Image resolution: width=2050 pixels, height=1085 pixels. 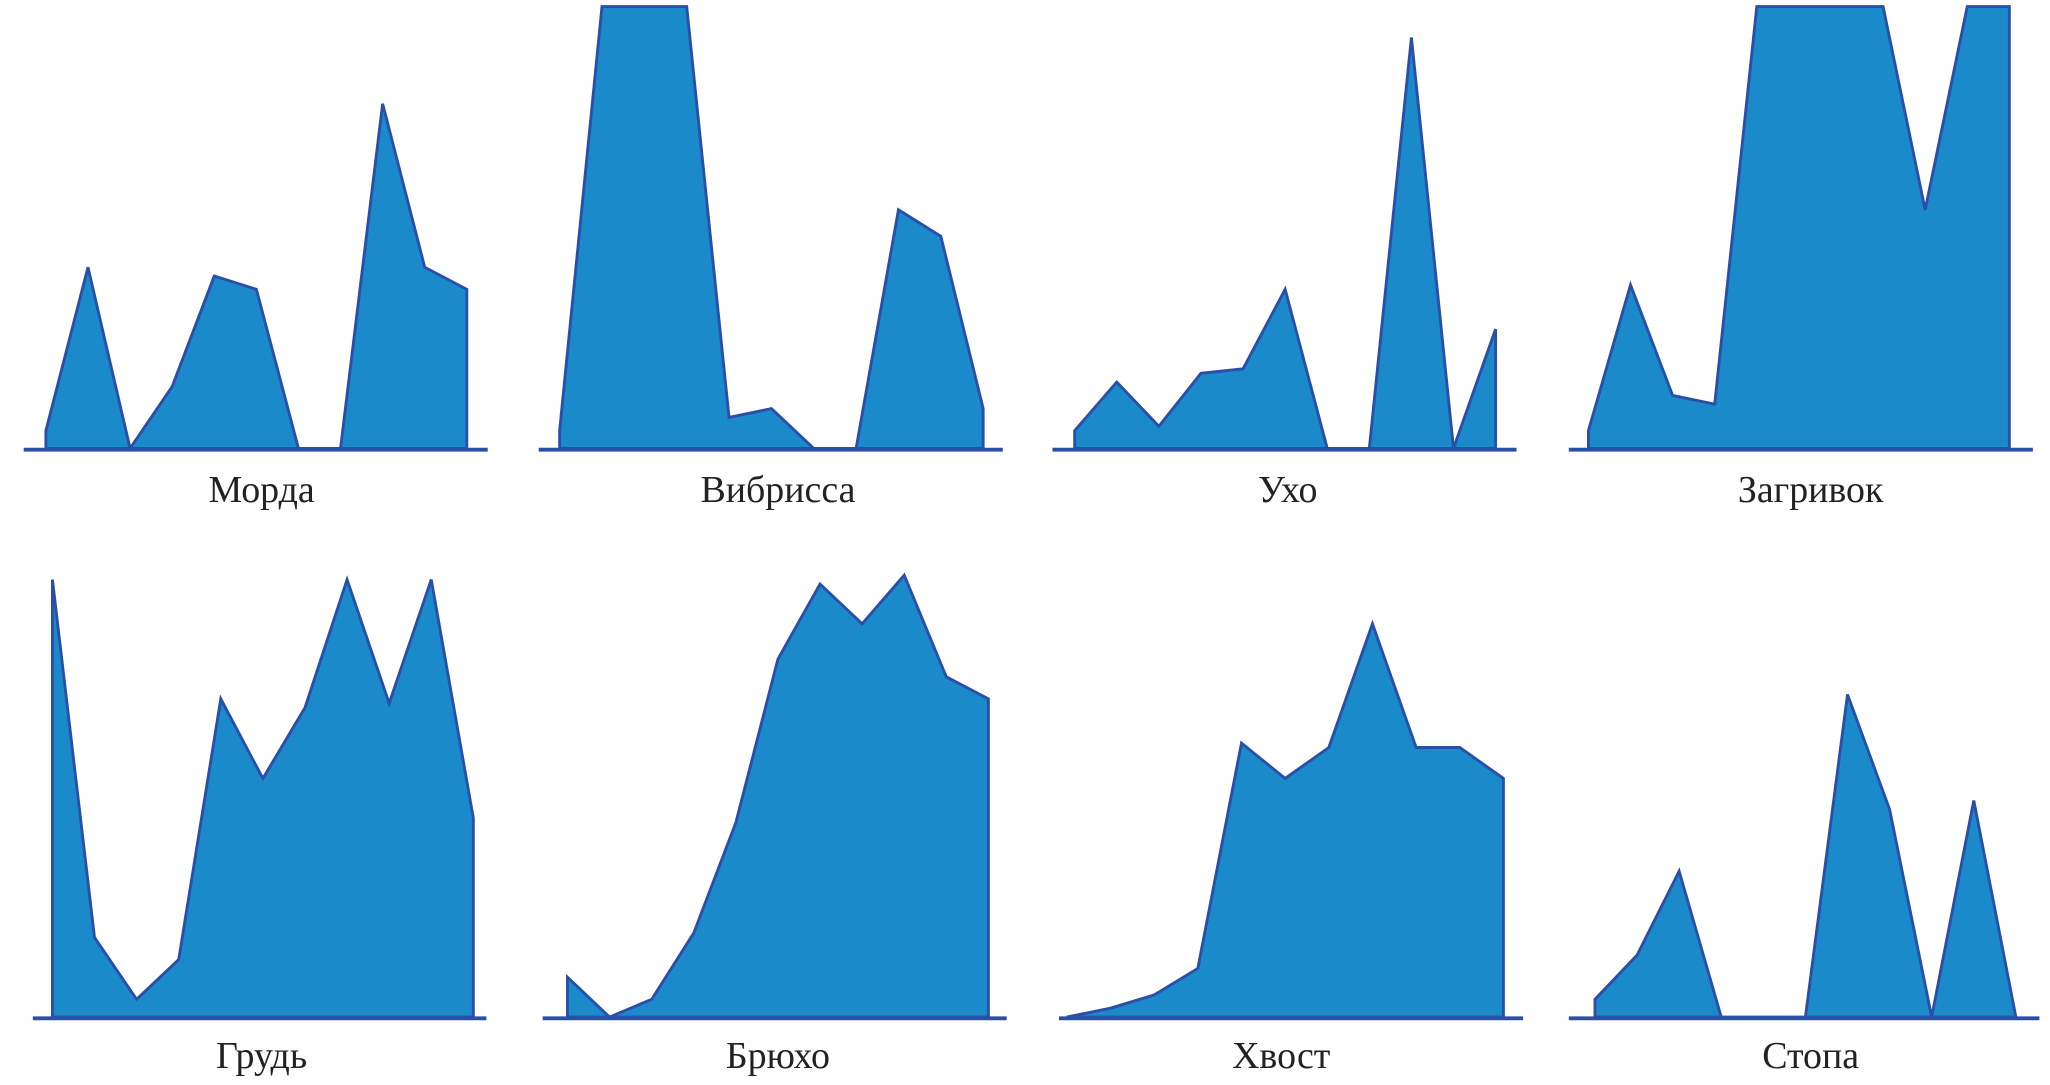 I want to click on panel-label-5: Брюхо, so click(x=778, y=1056).